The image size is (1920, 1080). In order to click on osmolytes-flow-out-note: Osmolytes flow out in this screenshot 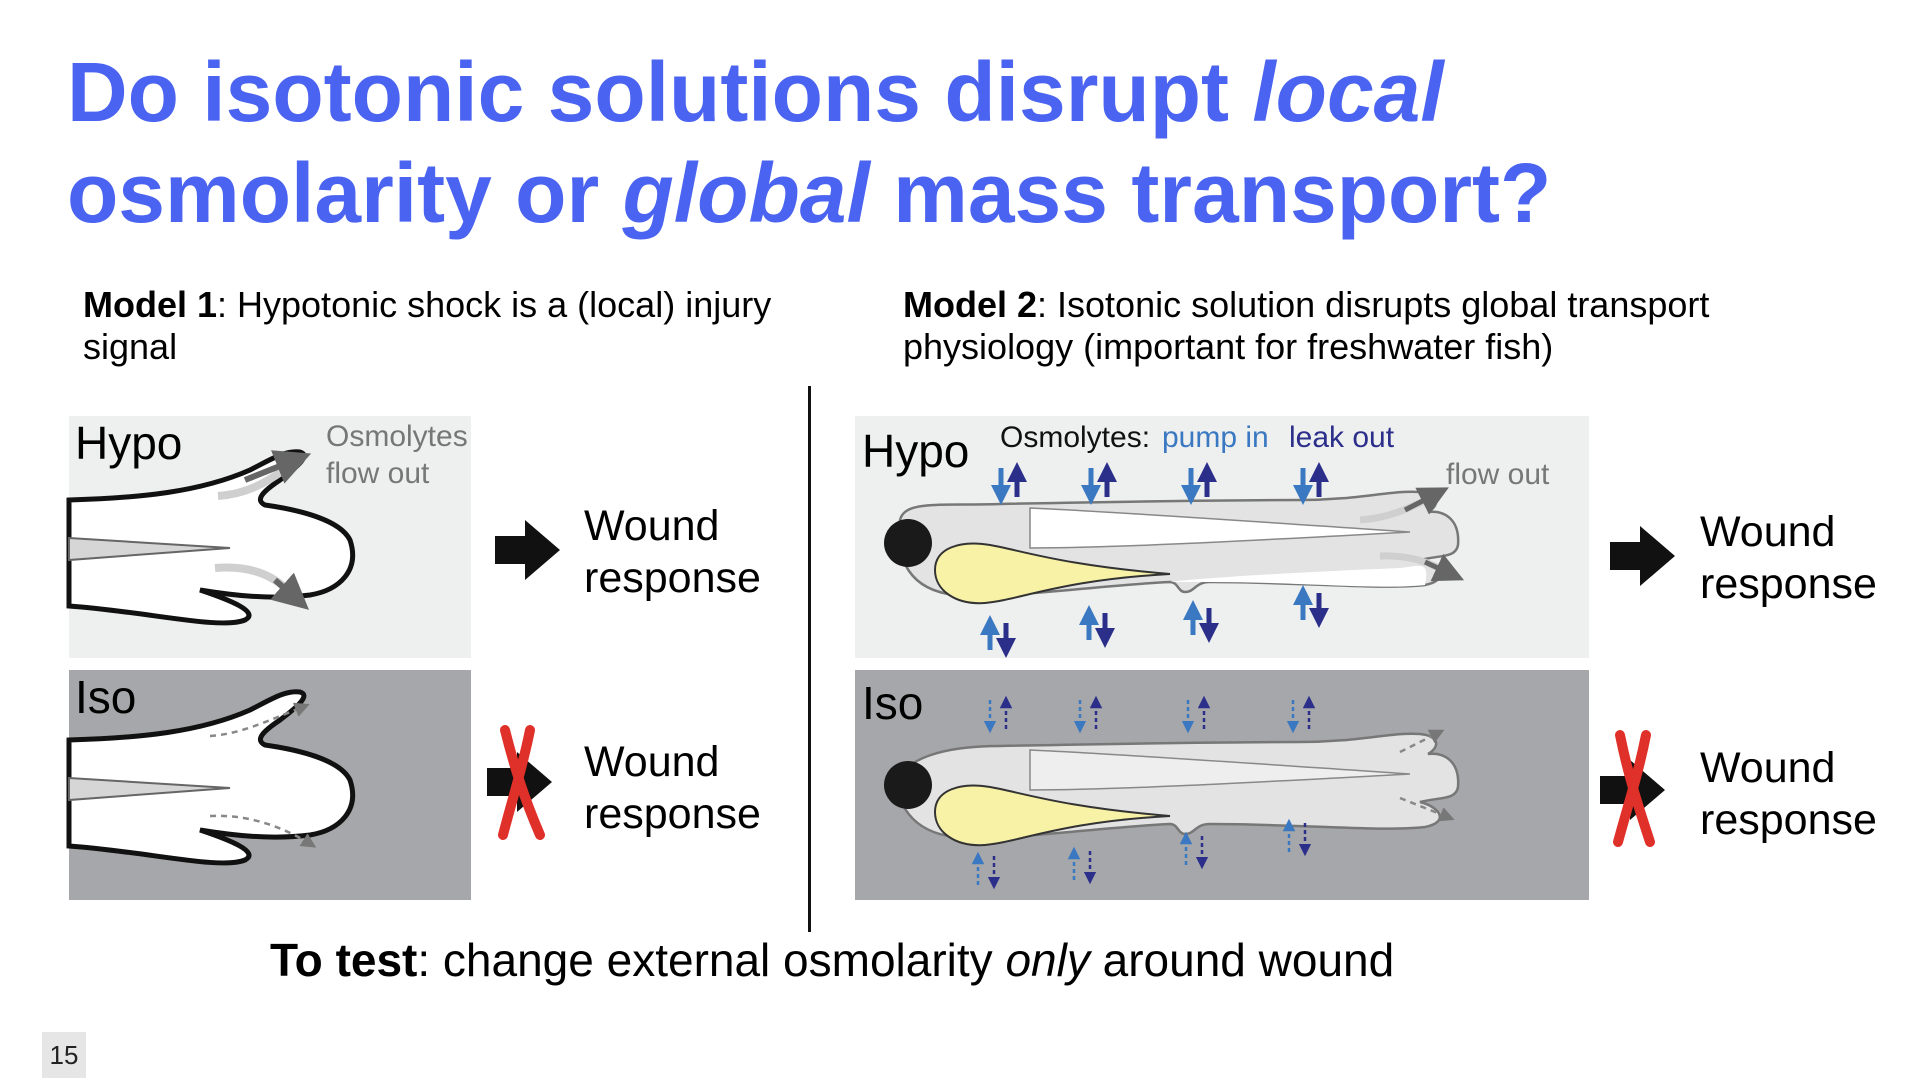, I will do `click(397, 455)`.